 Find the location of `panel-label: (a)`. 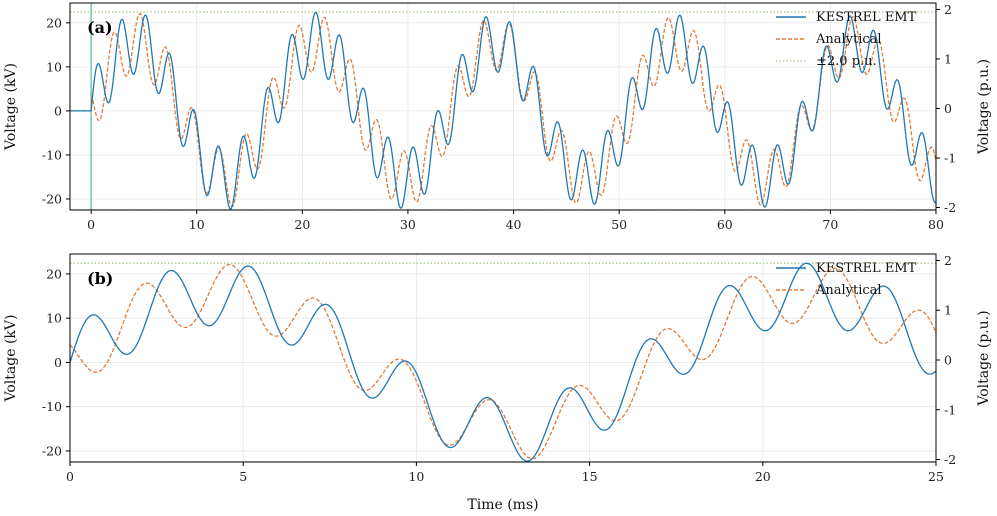

panel-label: (a) is located at coordinates (100, 27).